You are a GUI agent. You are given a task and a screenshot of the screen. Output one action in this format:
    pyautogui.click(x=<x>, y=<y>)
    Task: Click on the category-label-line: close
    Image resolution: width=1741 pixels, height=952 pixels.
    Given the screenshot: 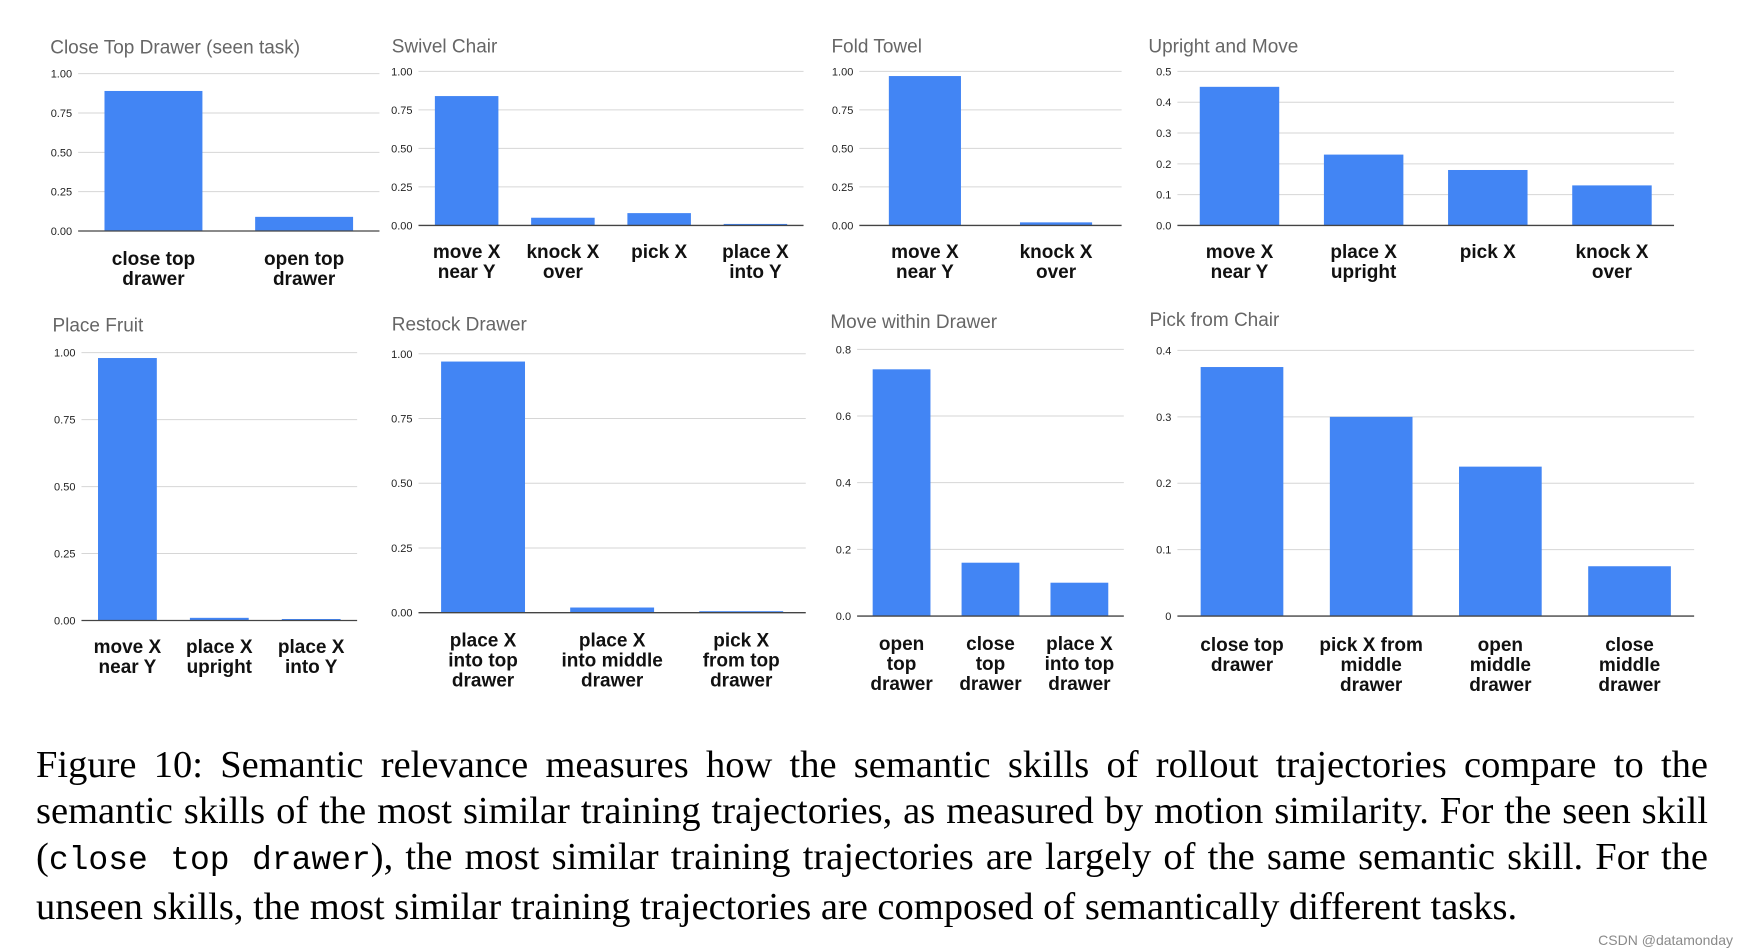 What is the action you would take?
    pyautogui.click(x=1629, y=645)
    